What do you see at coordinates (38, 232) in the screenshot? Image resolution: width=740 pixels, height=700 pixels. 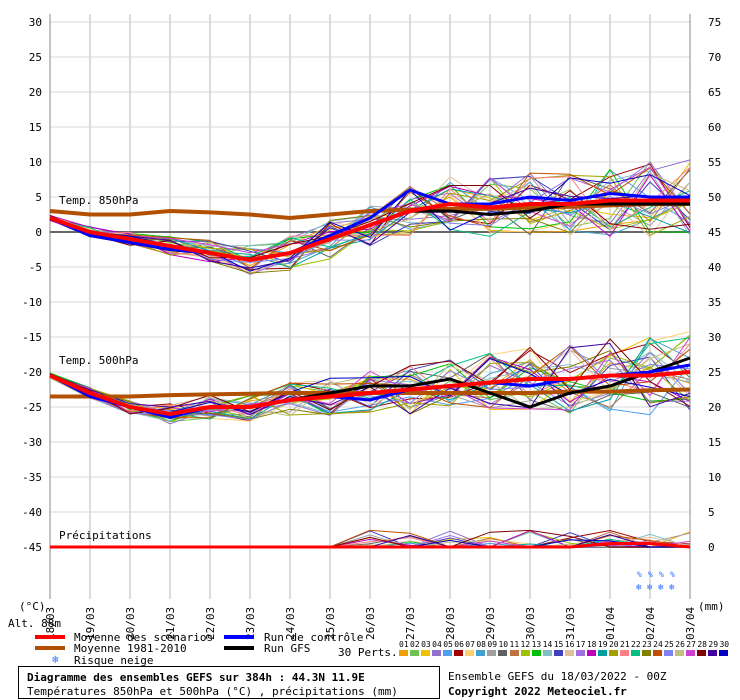 I see `left-tick-label: 0` at bounding box center [38, 232].